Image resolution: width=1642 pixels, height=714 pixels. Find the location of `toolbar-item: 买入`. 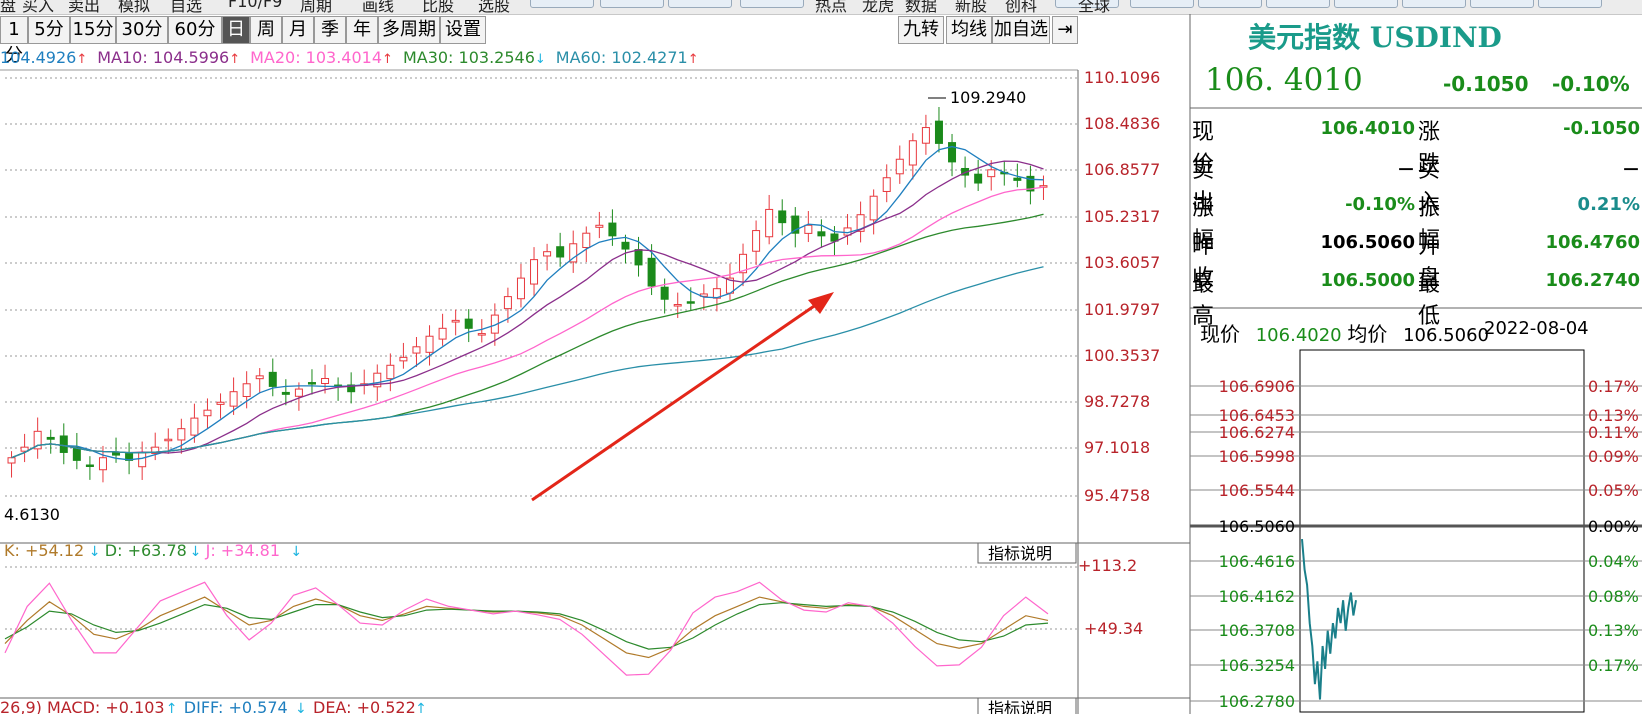

toolbar-item: 买入 is located at coordinates (38, 7).